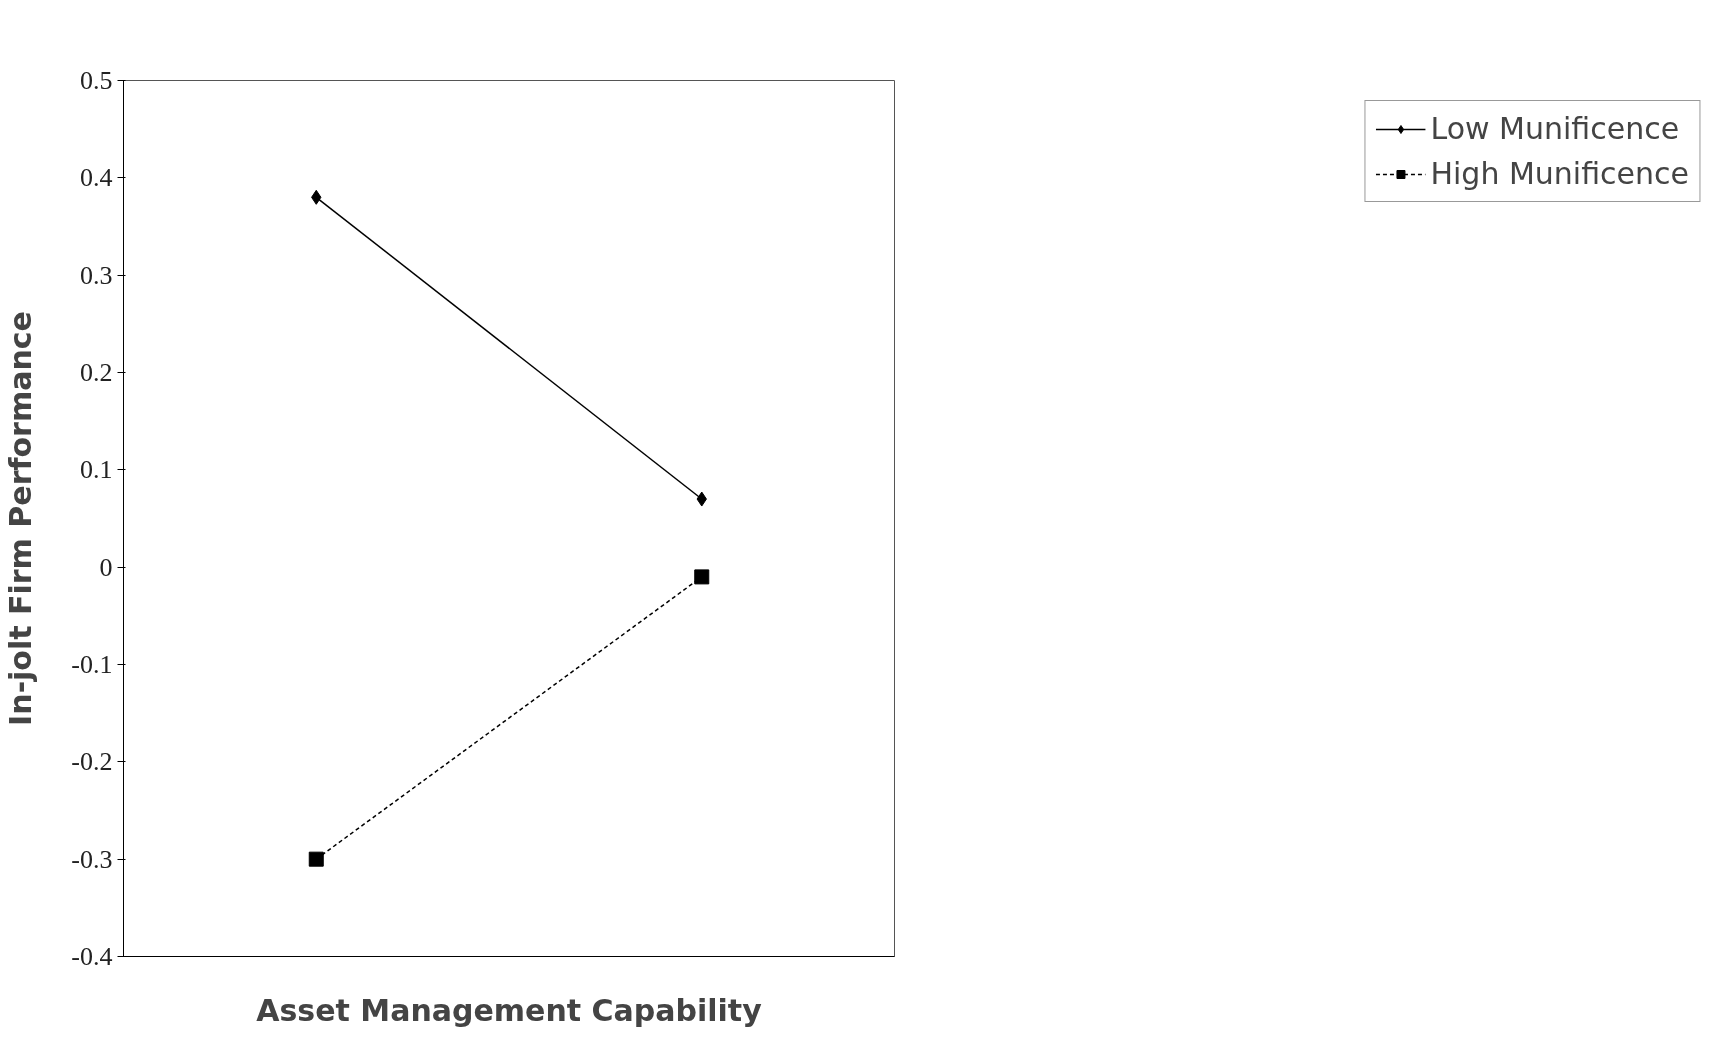 Image resolution: width=1733 pixels, height=1046 pixels. What do you see at coordinates (96, 372) in the screenshot?
I see `y-tick-label: 0.2` at bounding box center [96, 372].